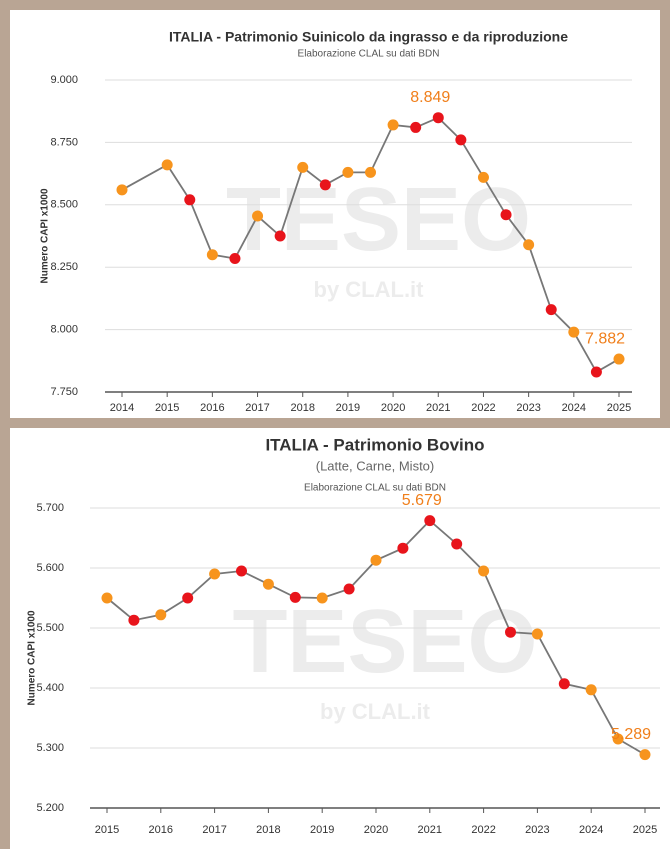 This screenshot has width=670, height=849. What do you see at coordinates (375, 465) in the screenshot?
I see `chart-subtitle: (Latte, Carne, Misto)` at bounding box center [375, 465].